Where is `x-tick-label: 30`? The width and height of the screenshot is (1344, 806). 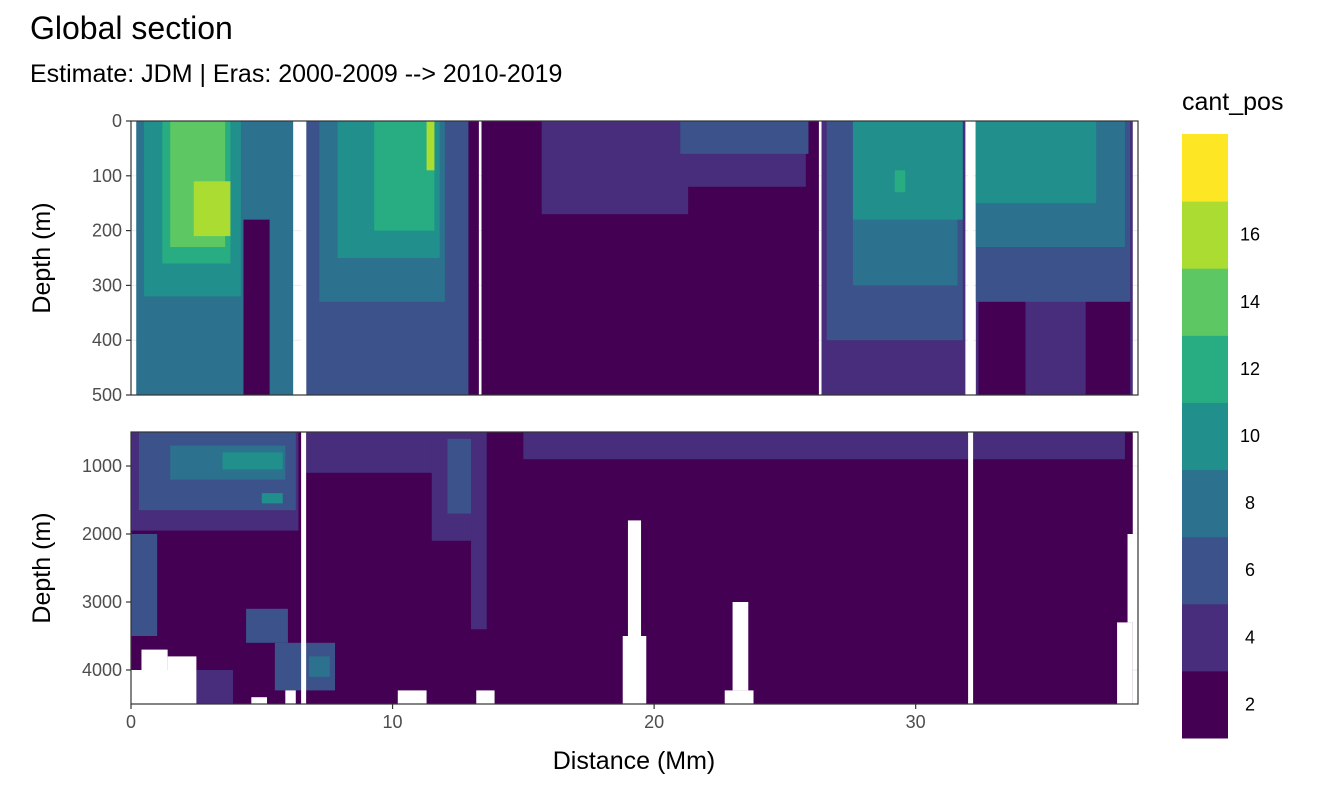
x-tick-label: 30 is located at coordinates (916, 722).